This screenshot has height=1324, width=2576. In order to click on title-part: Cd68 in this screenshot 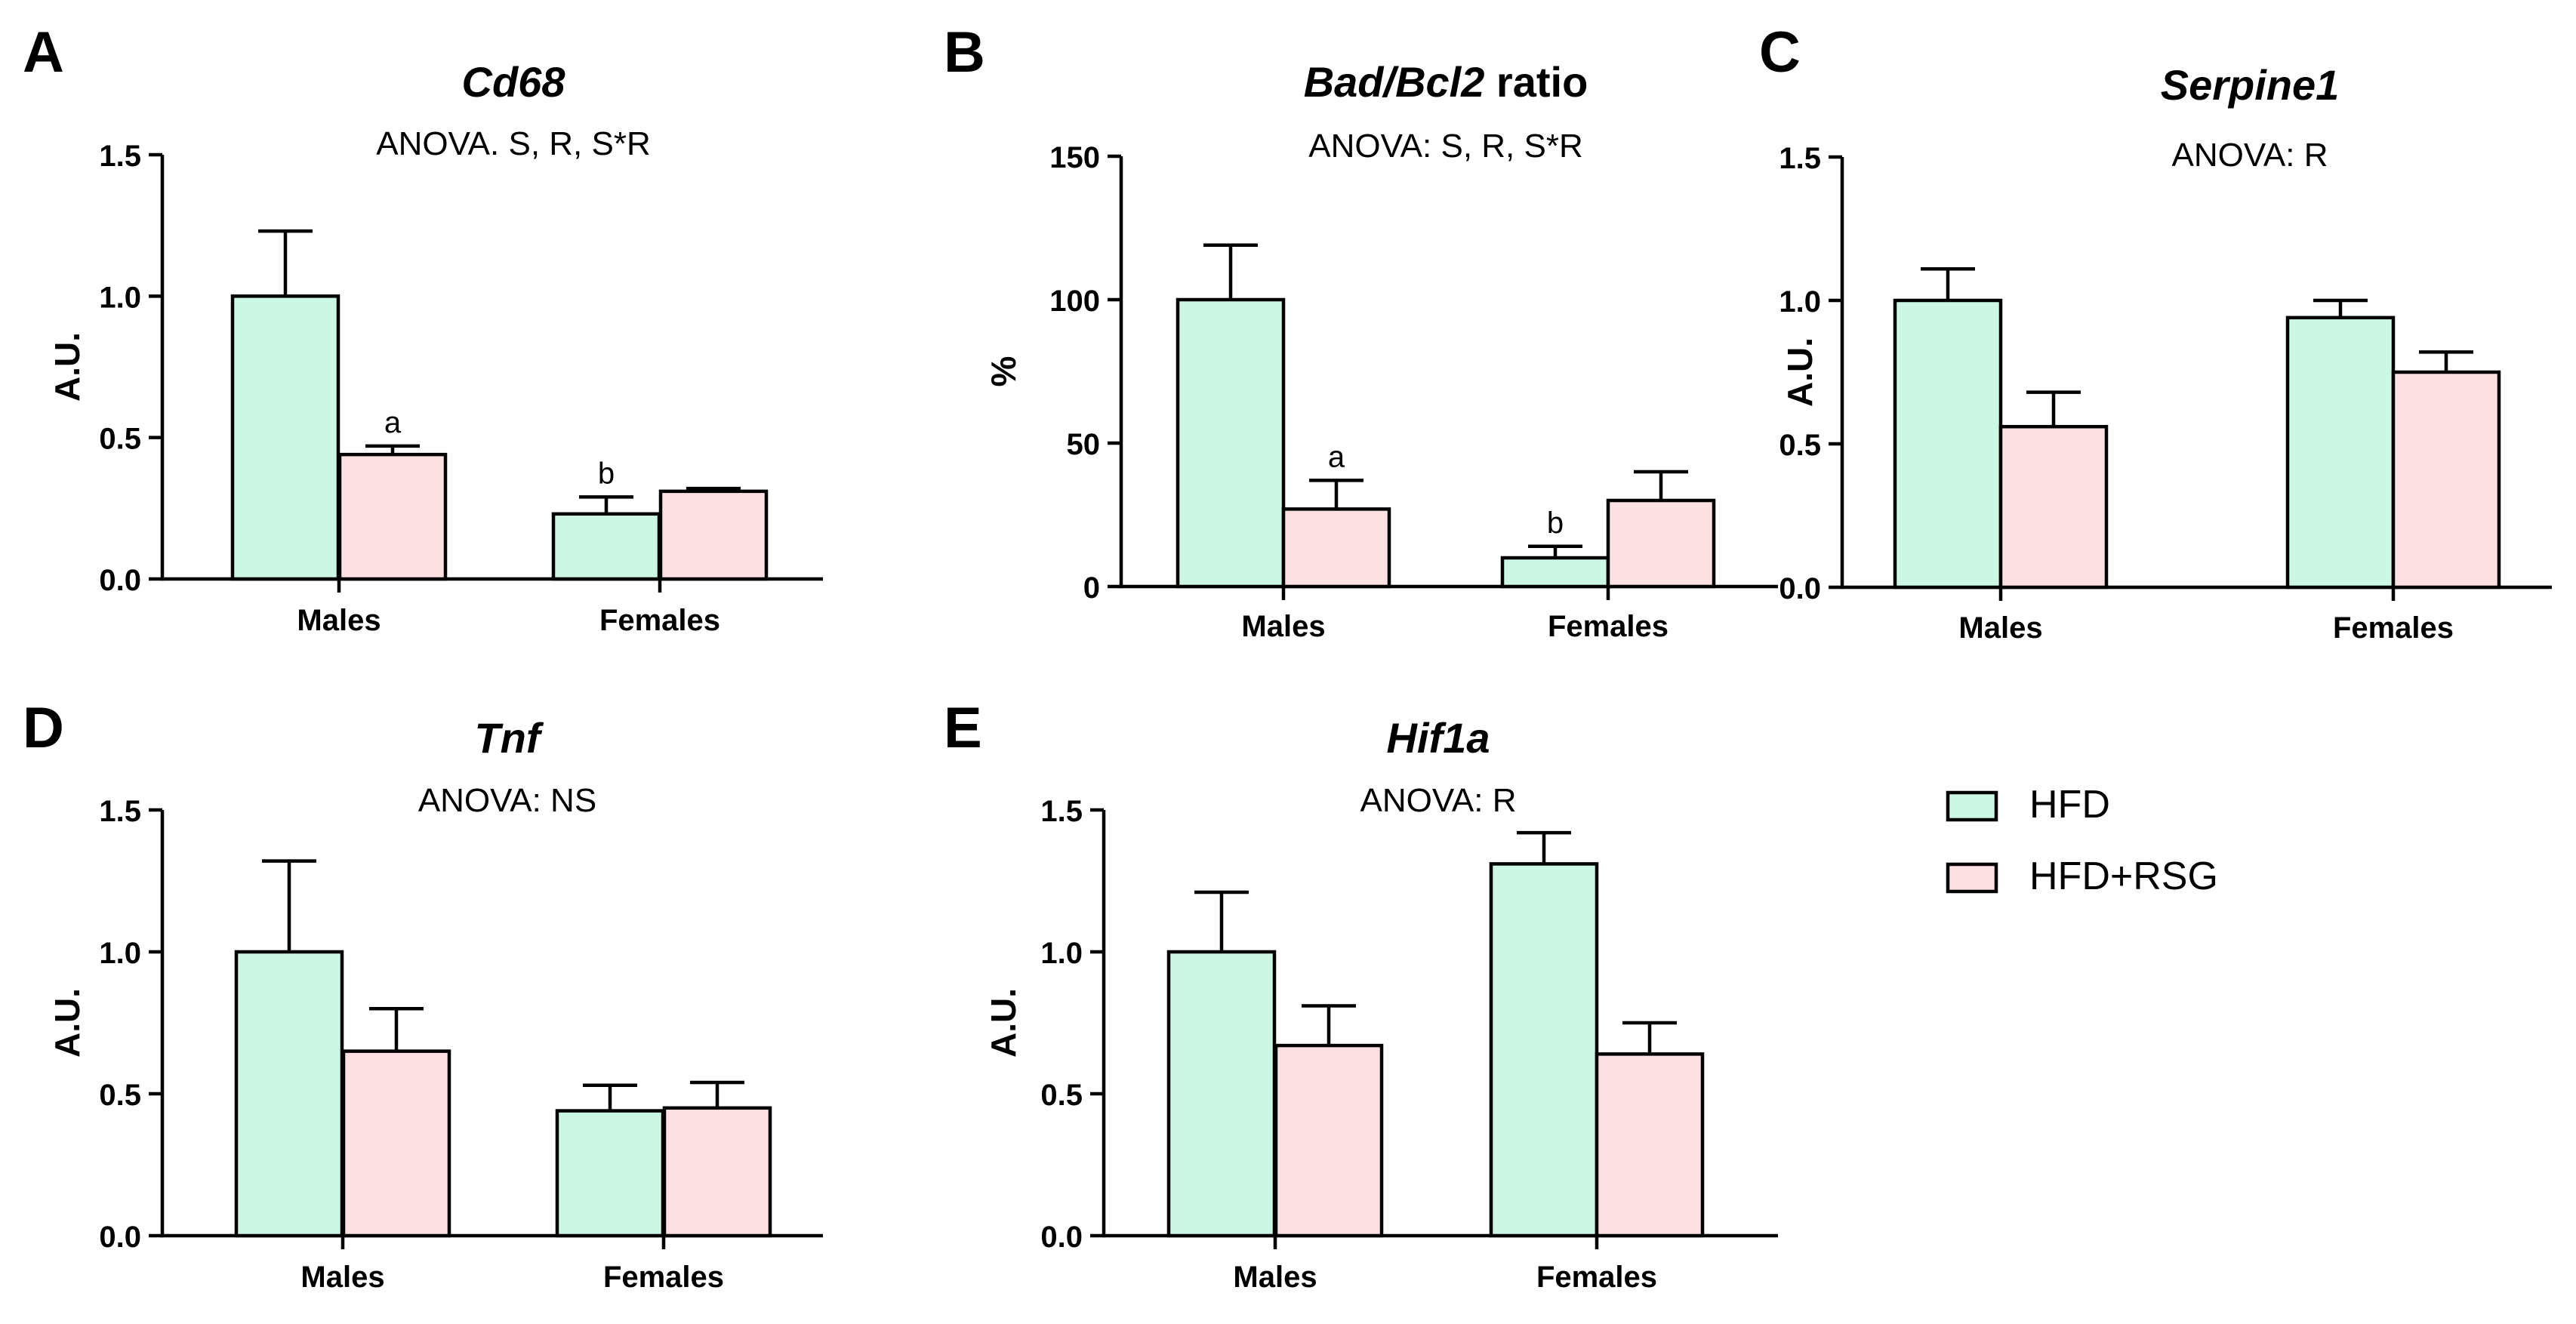, I will do `click(514, 82)`.